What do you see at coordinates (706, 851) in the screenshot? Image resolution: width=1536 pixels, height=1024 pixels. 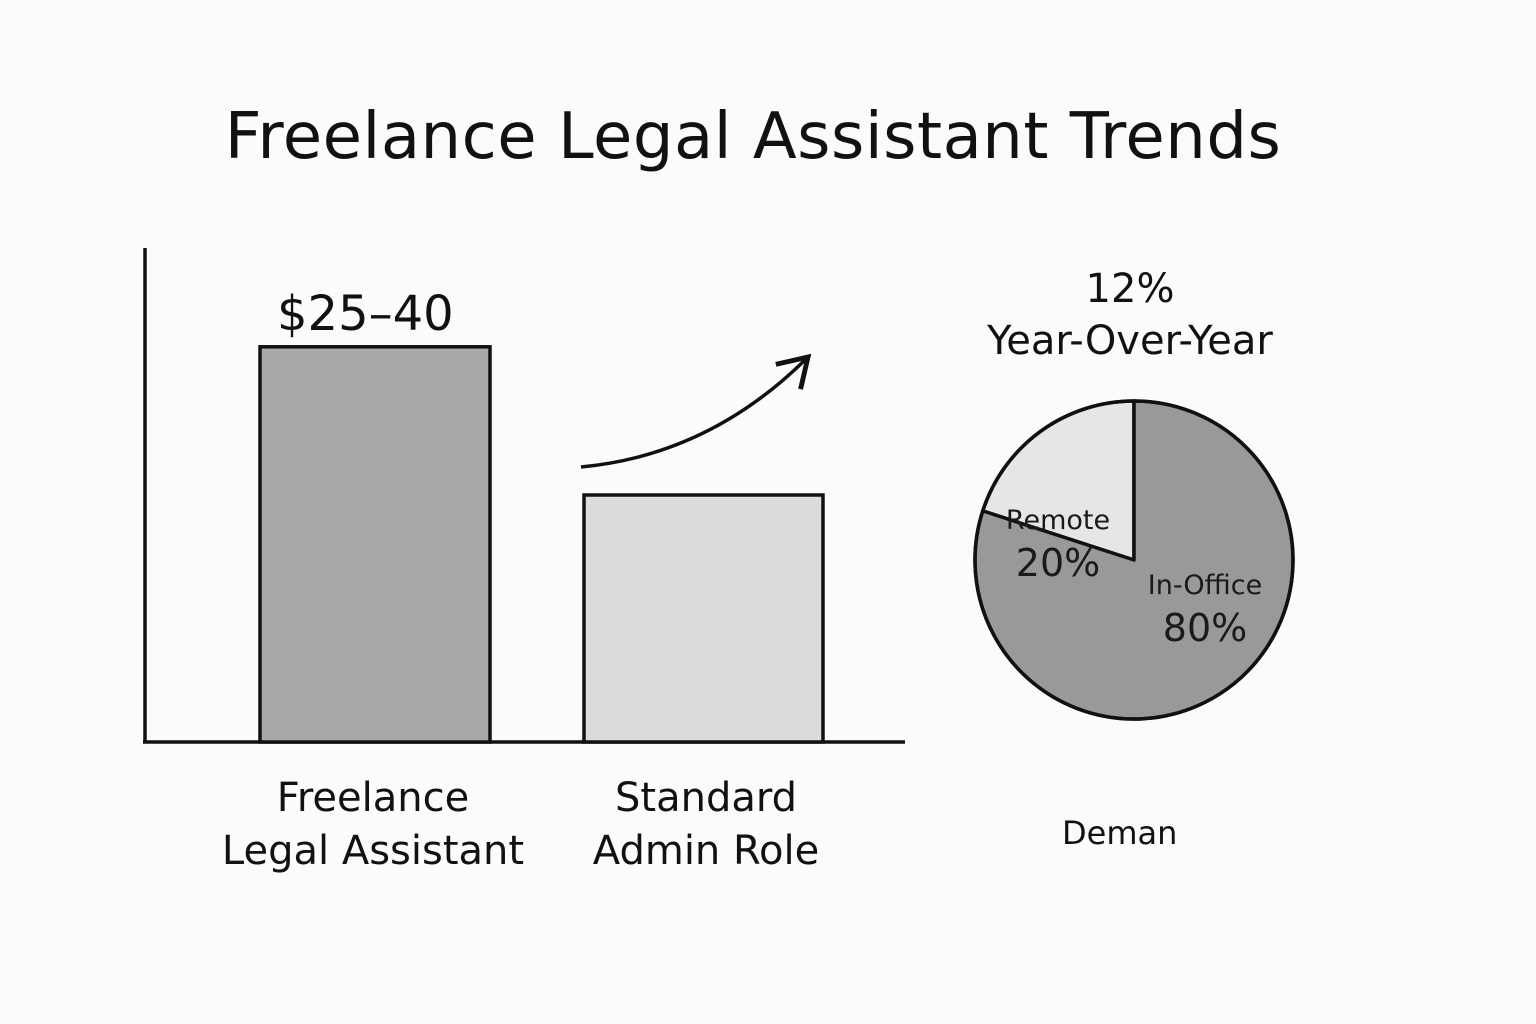 I see `category-label-line: Admin Role` at bounding box center [706, 851].